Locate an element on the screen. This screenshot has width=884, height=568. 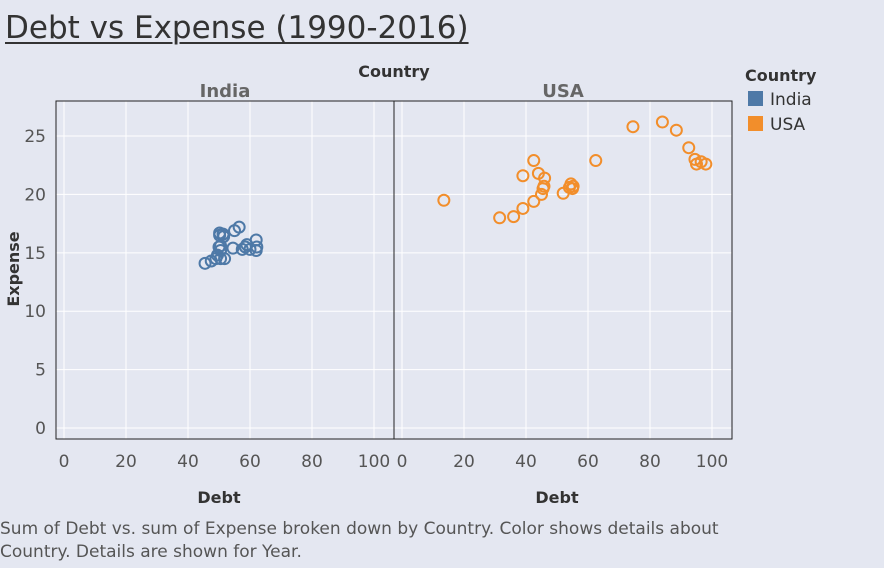
y-tick-label: 5 is located at coordinates (40, 371).